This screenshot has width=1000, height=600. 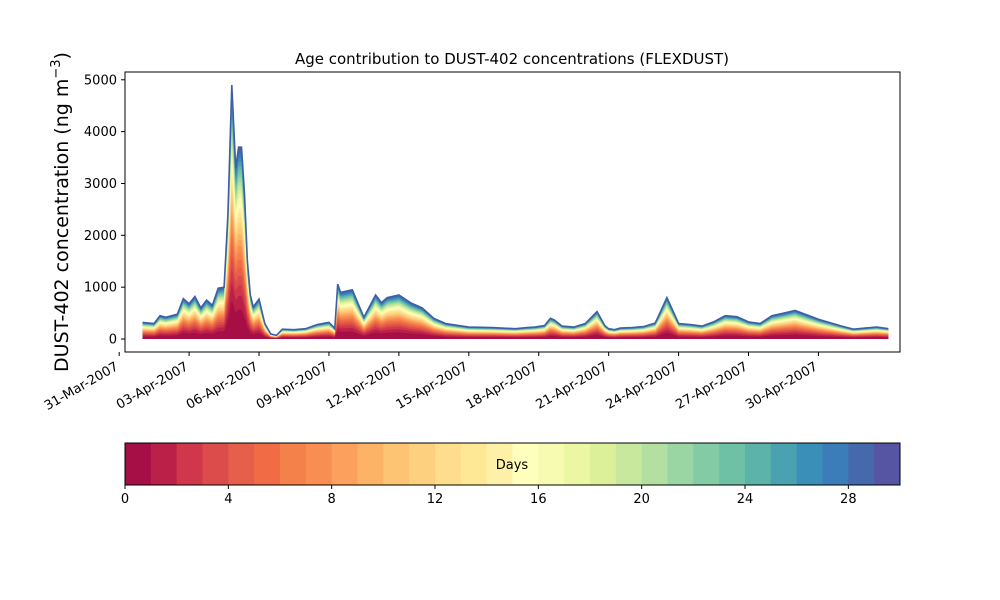 I want to click on y-tick-label: 5000, so click(x=100, y=80).